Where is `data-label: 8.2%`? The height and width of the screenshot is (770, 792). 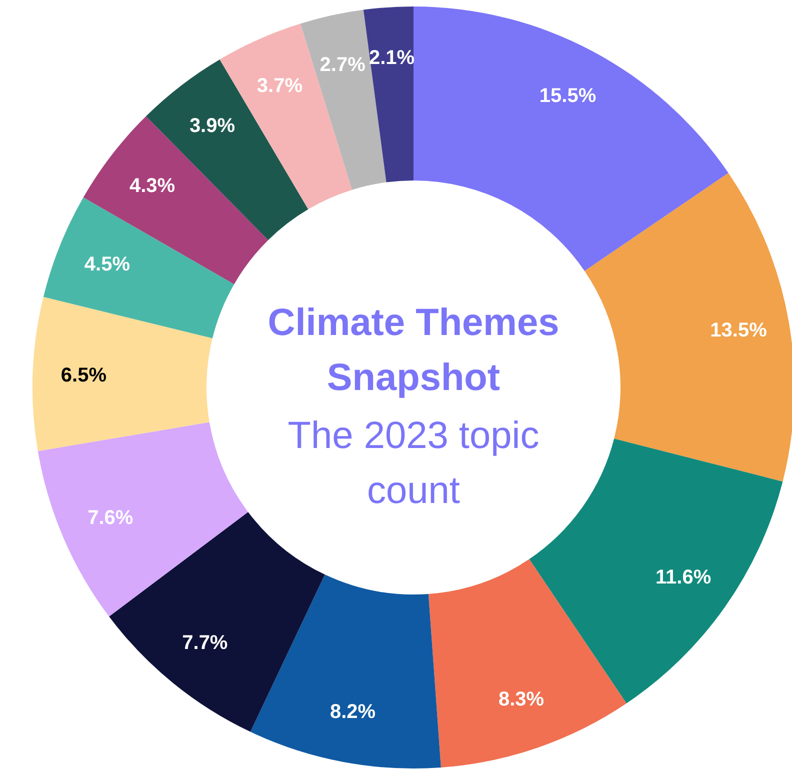 data-label: 8.2% is located at coordinates (353, 711).